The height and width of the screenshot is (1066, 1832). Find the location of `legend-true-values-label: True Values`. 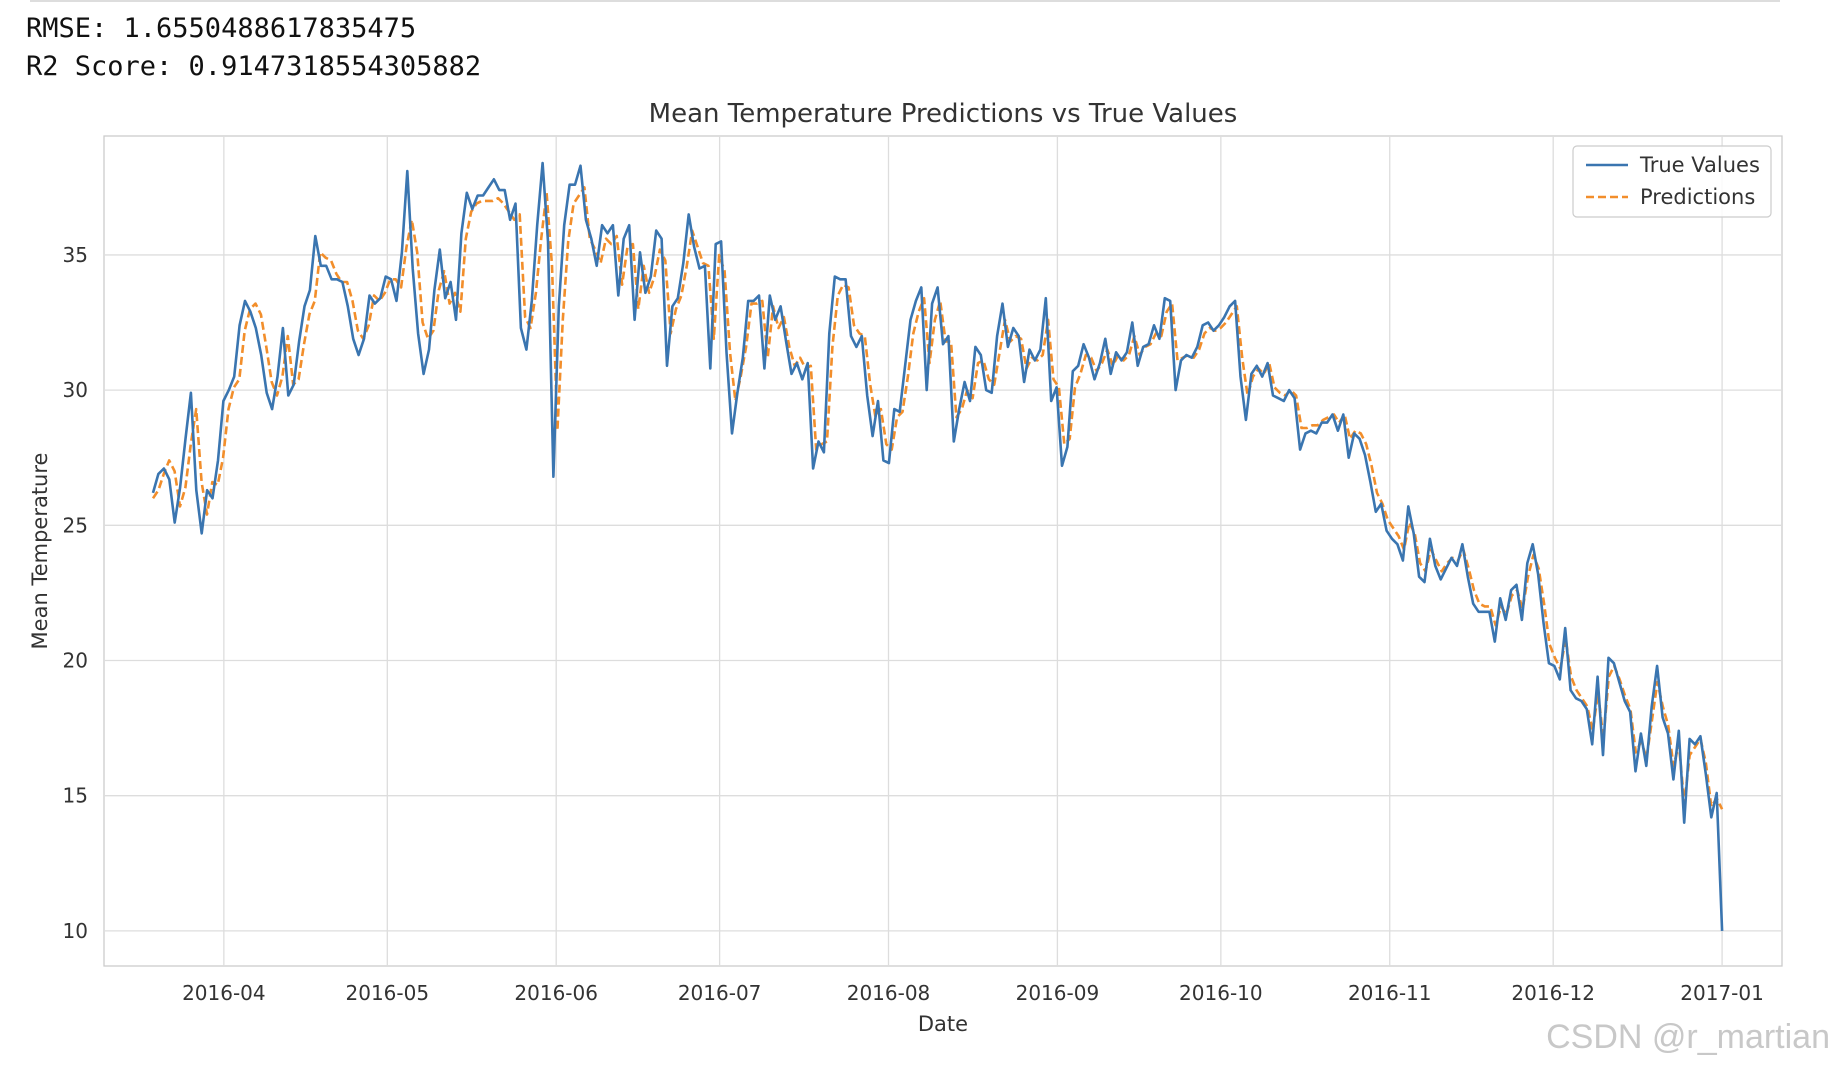

legend-true-values-label: True Values is located at coordinates (1699, 165).